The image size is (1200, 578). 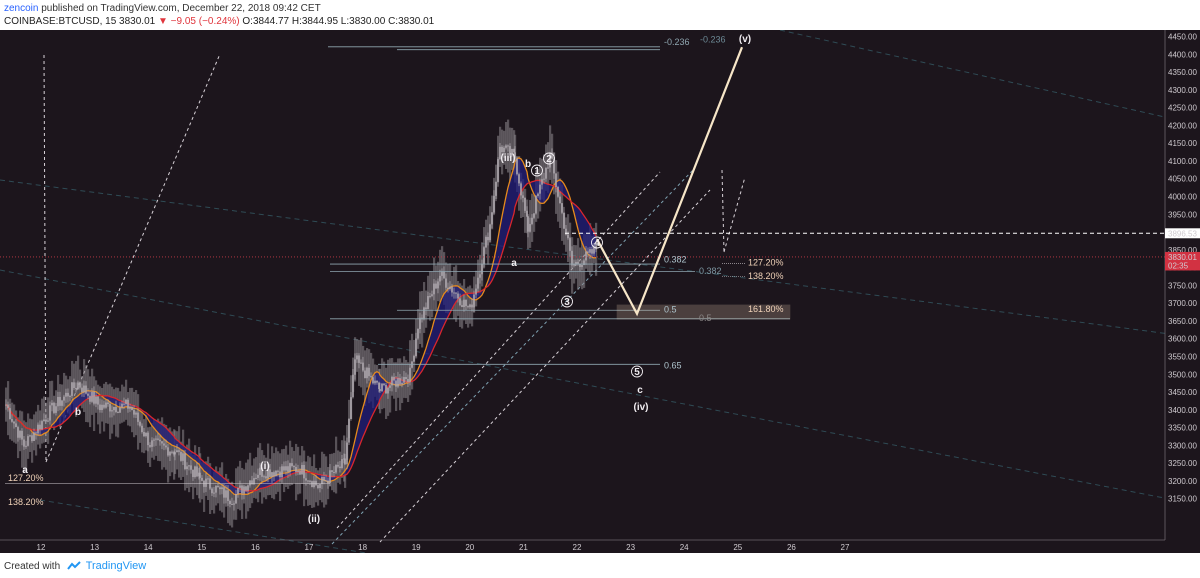 What do you see at coordinates (766, 309) in the screenshot?
I see `ext-label-161: 161.80%` at bounding box center [766, 309].